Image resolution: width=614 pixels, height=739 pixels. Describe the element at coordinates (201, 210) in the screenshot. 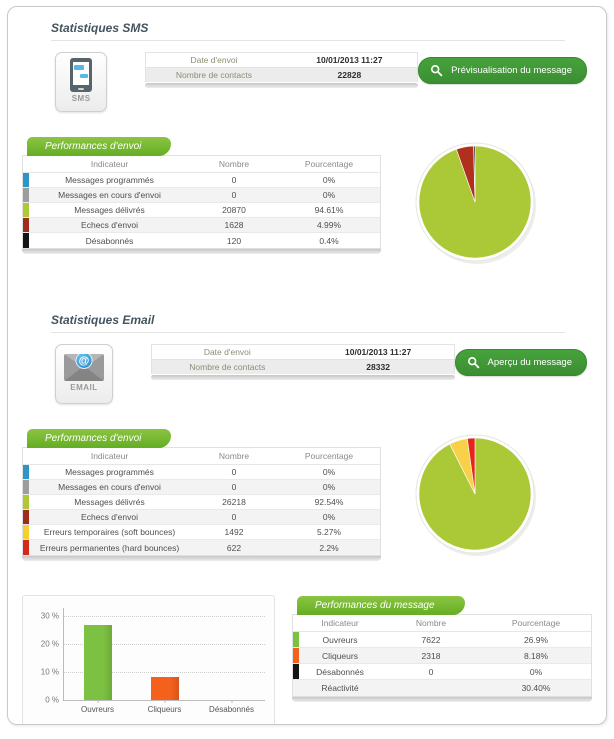

I see `table-row: Messages délivrés 20870 94.61%` at that location.